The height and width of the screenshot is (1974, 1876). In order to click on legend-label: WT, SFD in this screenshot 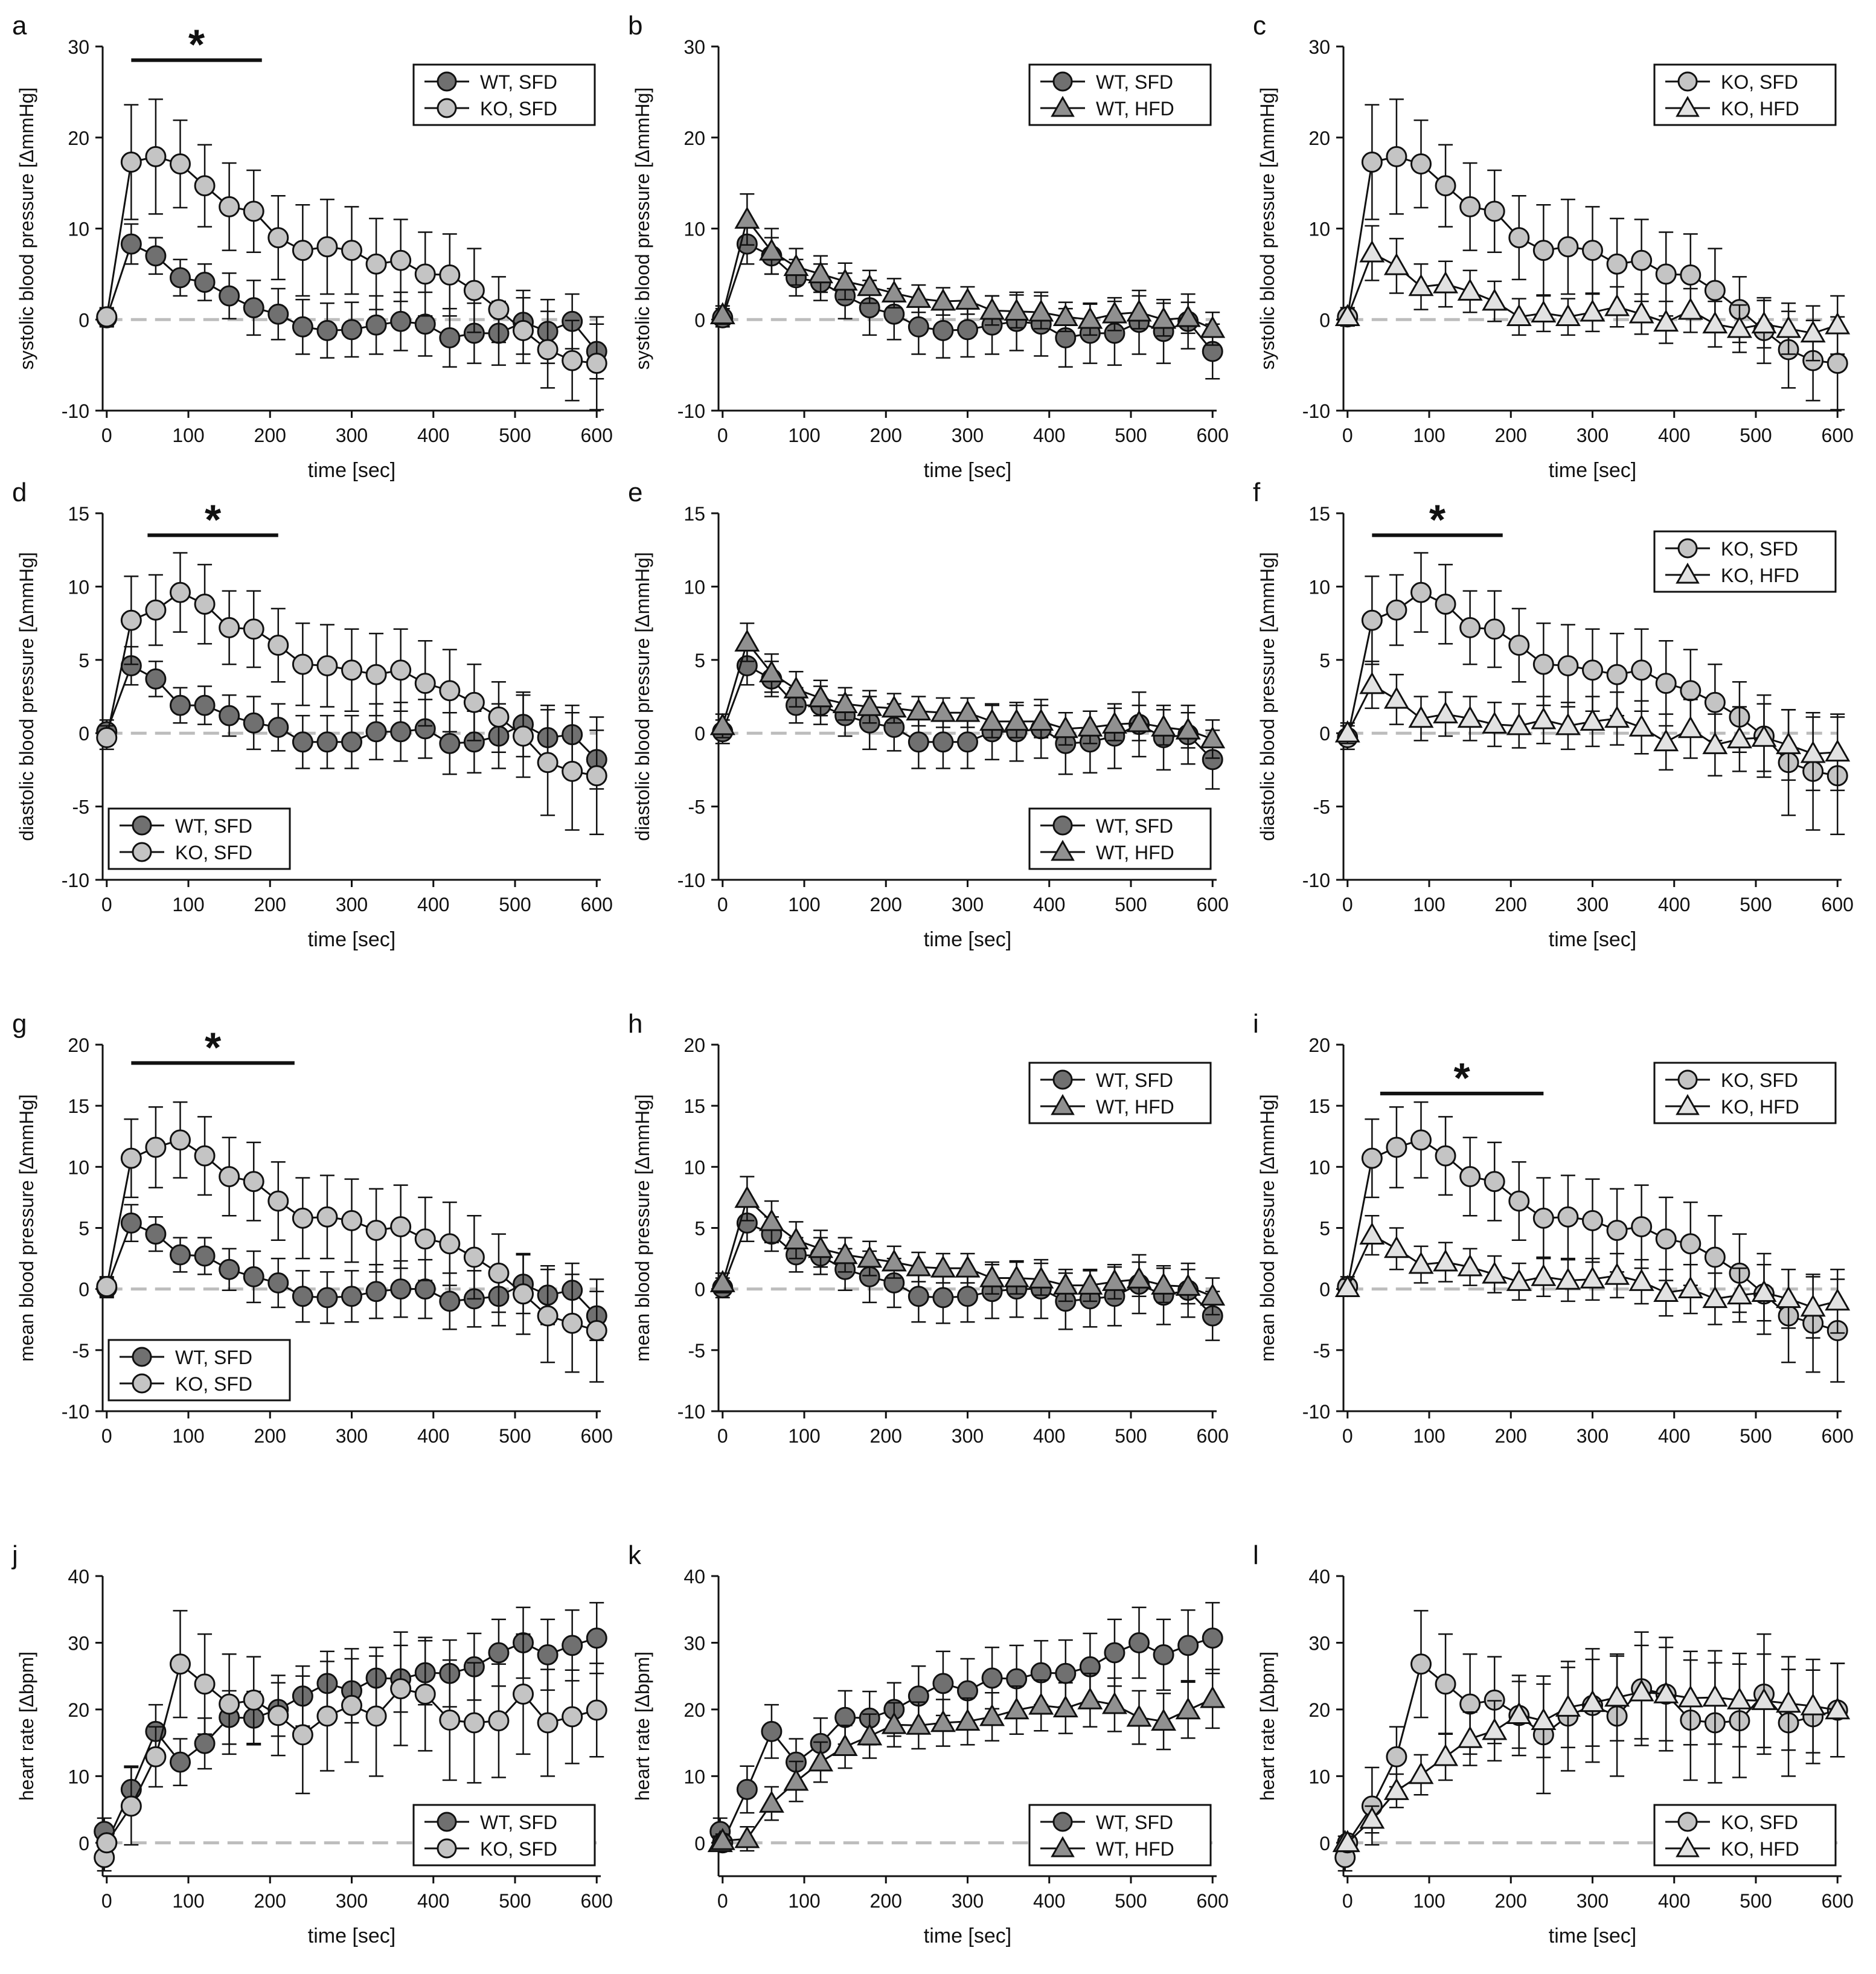, I will do `click(518, 82)`.